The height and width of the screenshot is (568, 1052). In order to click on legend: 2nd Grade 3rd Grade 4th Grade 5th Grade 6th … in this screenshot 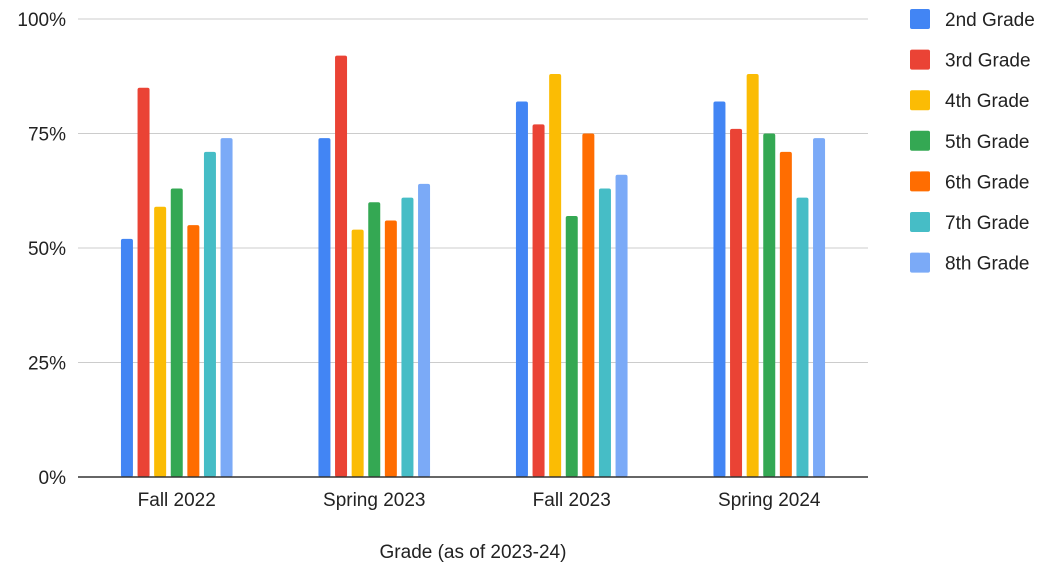, I will do `click(972, 142)`.